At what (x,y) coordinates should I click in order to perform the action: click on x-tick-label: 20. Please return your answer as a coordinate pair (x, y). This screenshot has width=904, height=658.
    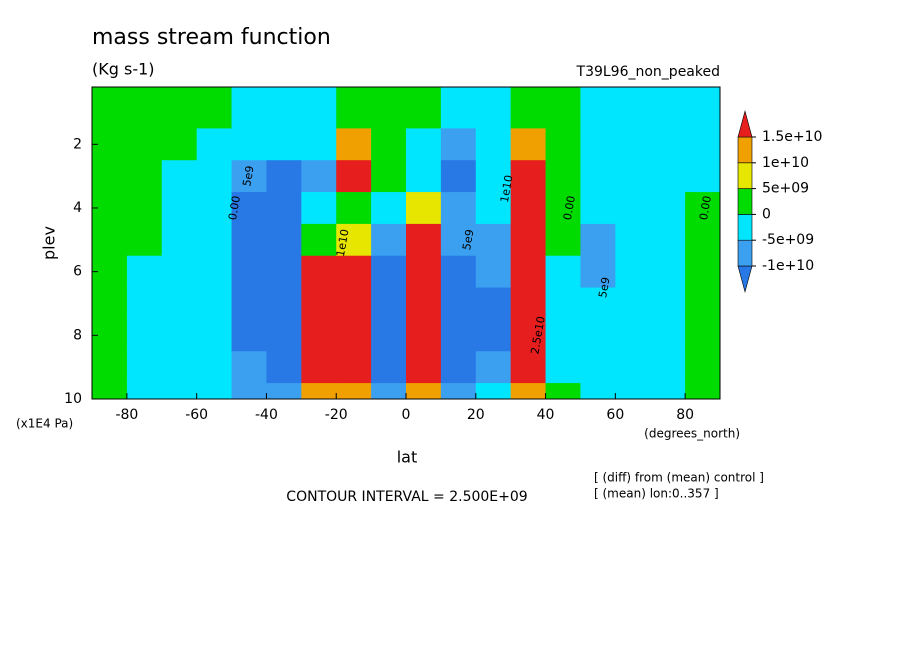
    Looking at the image, I should click on (476, 415).